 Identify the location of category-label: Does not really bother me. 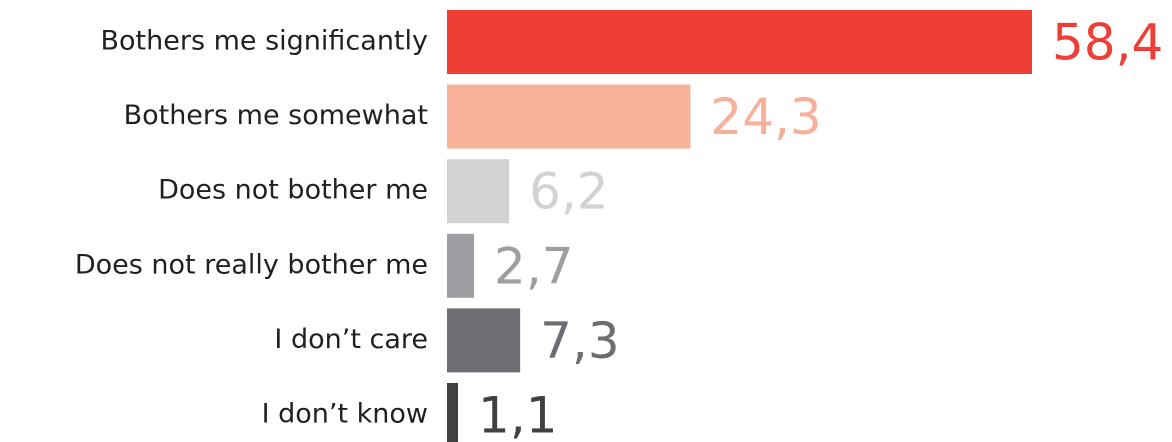
(251, 264).